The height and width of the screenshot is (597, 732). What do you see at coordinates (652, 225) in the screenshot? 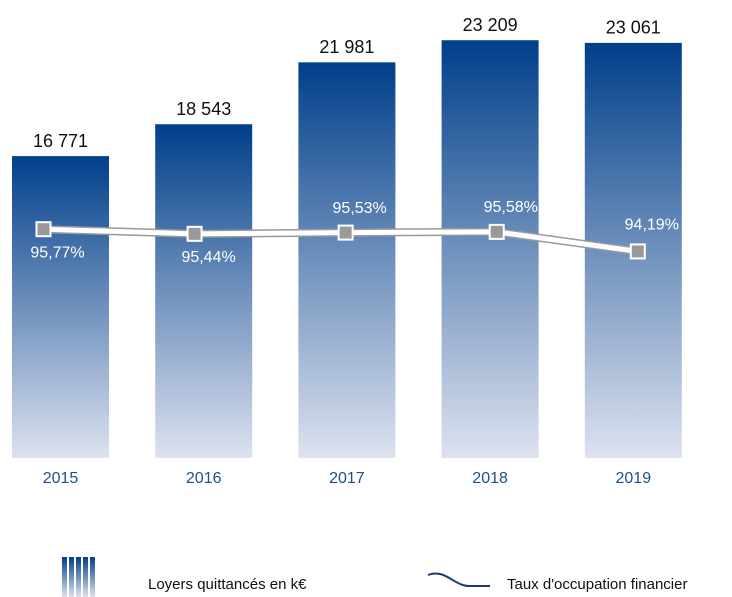
I see `line-value-label: 94,19%` at bounding box center [652, 225].